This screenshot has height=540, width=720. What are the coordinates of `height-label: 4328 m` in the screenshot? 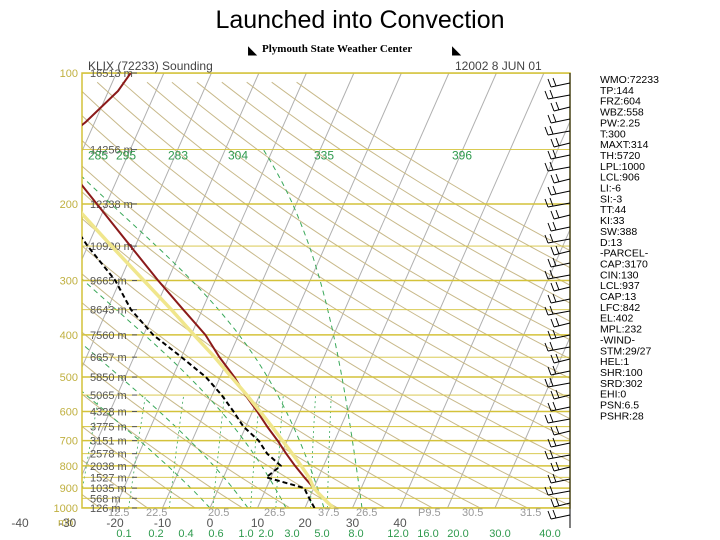 It's located at (108, 412).